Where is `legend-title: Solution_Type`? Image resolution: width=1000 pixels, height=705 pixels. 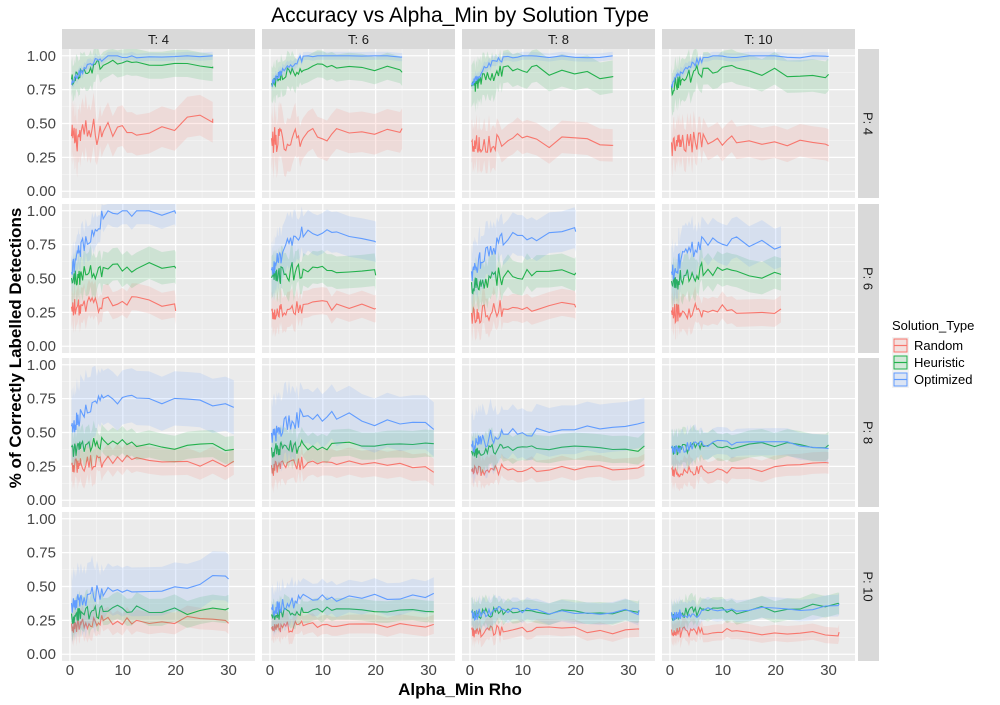
legend-title: Solution_Type is located at coordinates (933, 325).